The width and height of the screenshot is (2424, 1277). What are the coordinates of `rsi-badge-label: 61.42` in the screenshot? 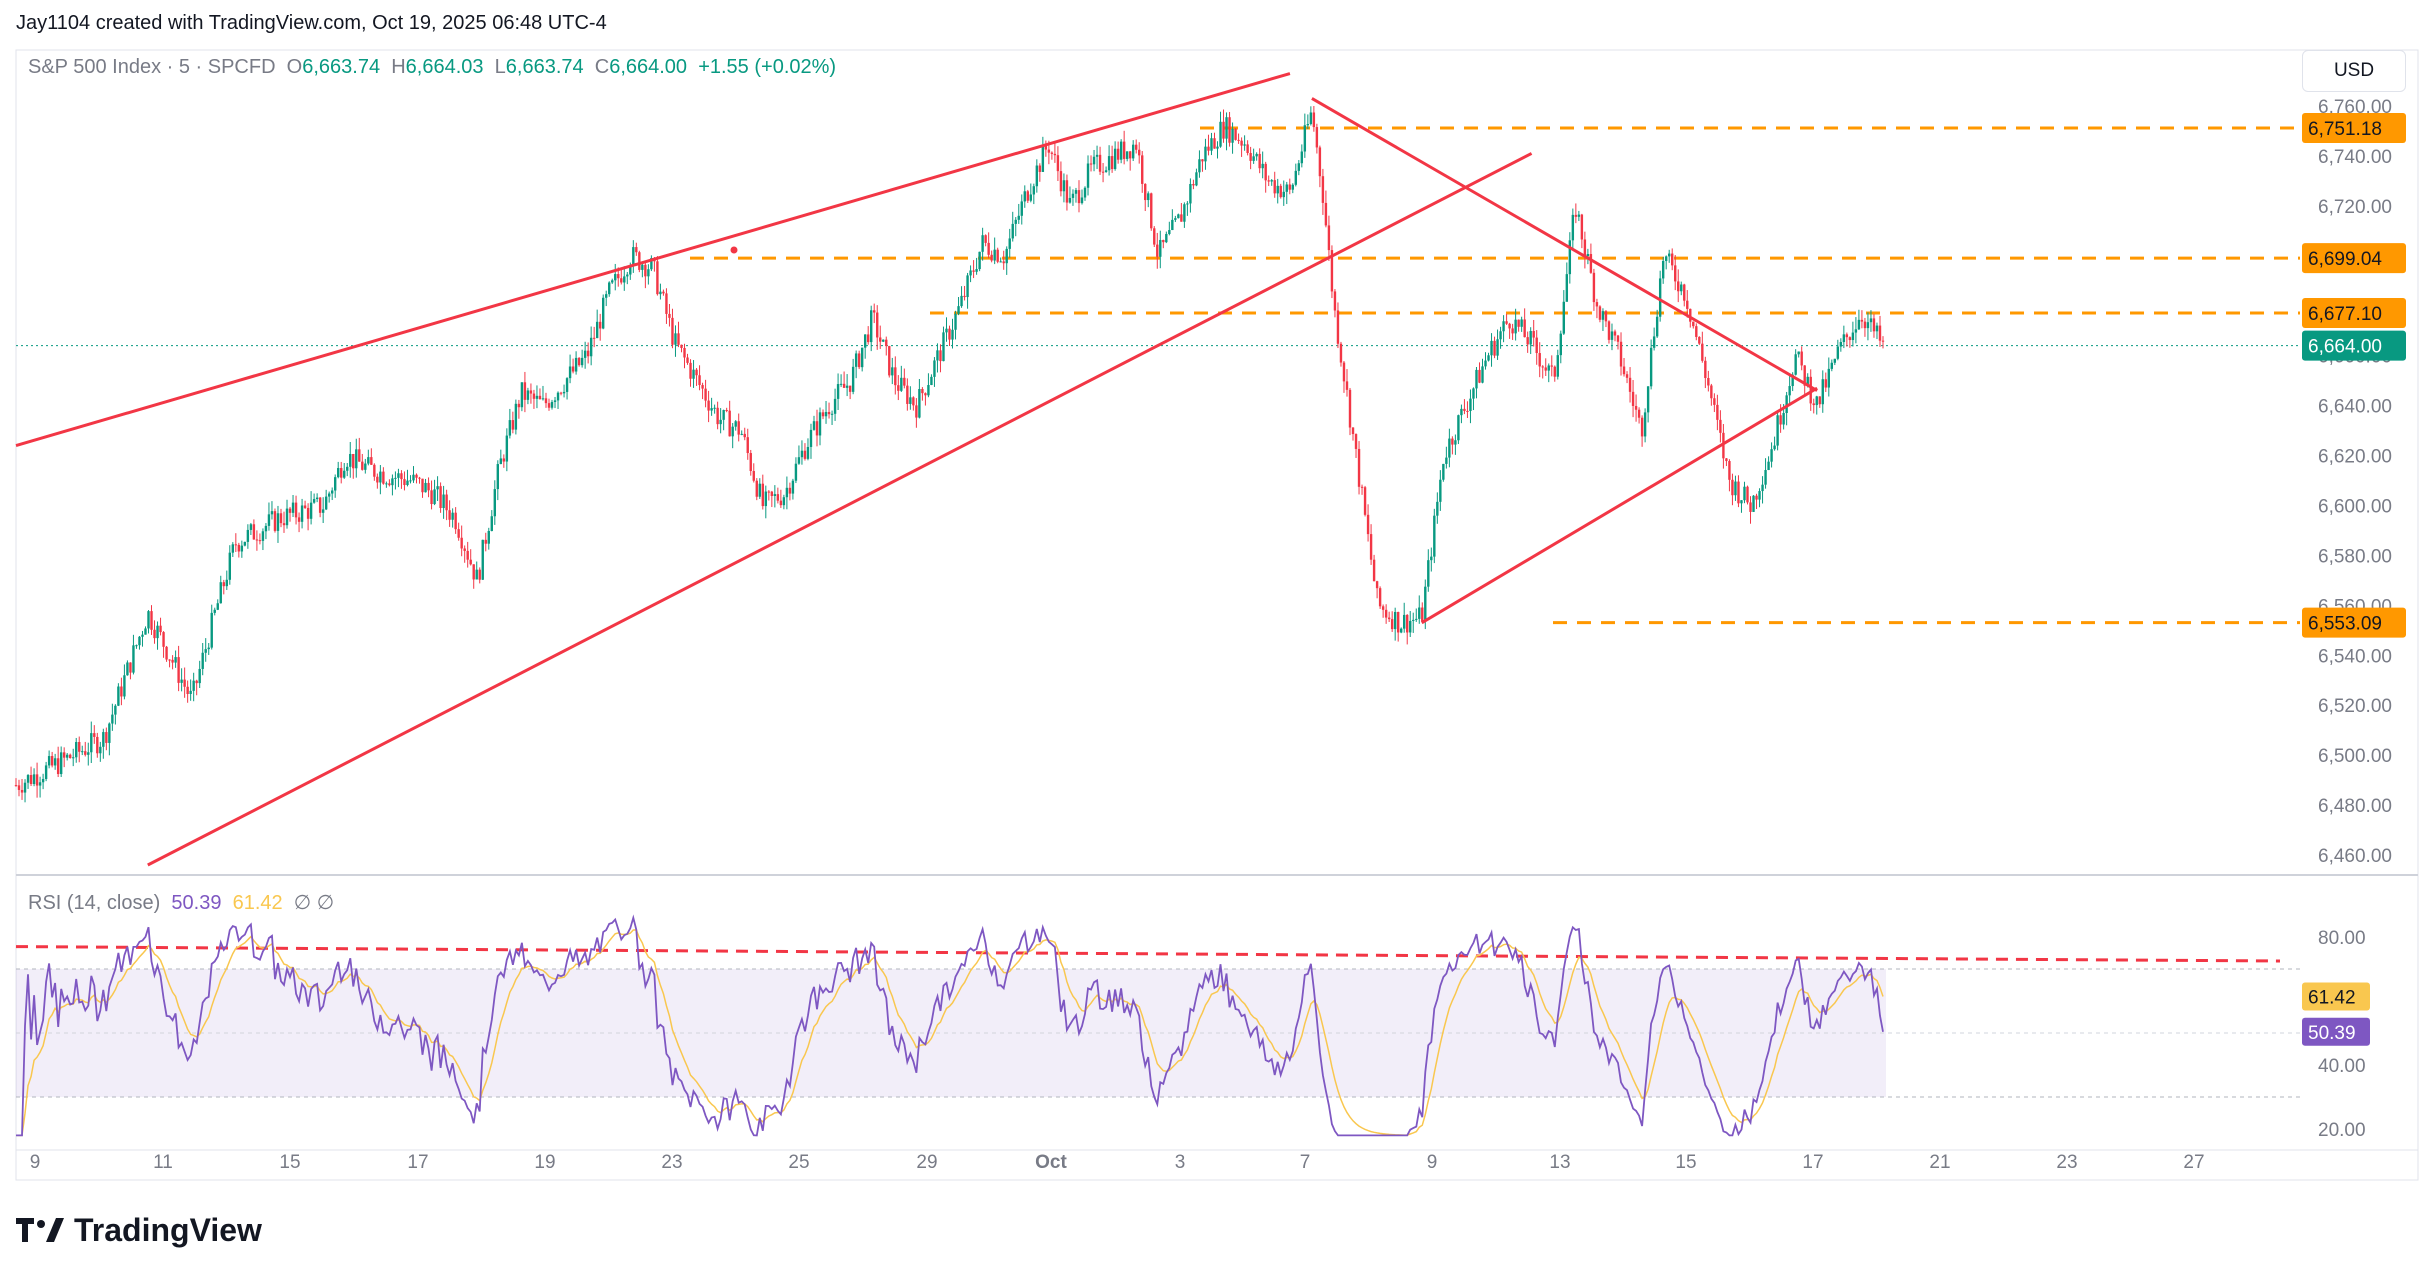 It's located at (2332, 997).